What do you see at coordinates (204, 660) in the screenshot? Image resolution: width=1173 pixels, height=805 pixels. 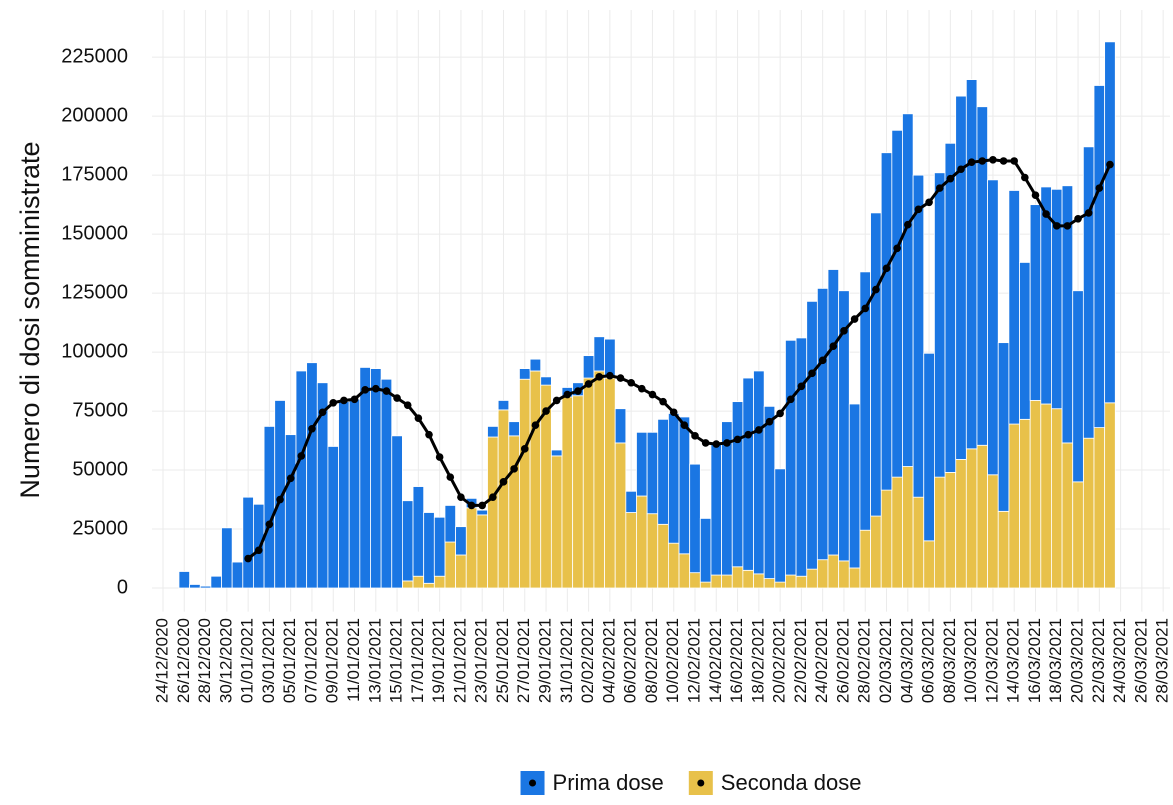 I see `x-tick-label: 28/12/2020` at bounding box center [204, 660].